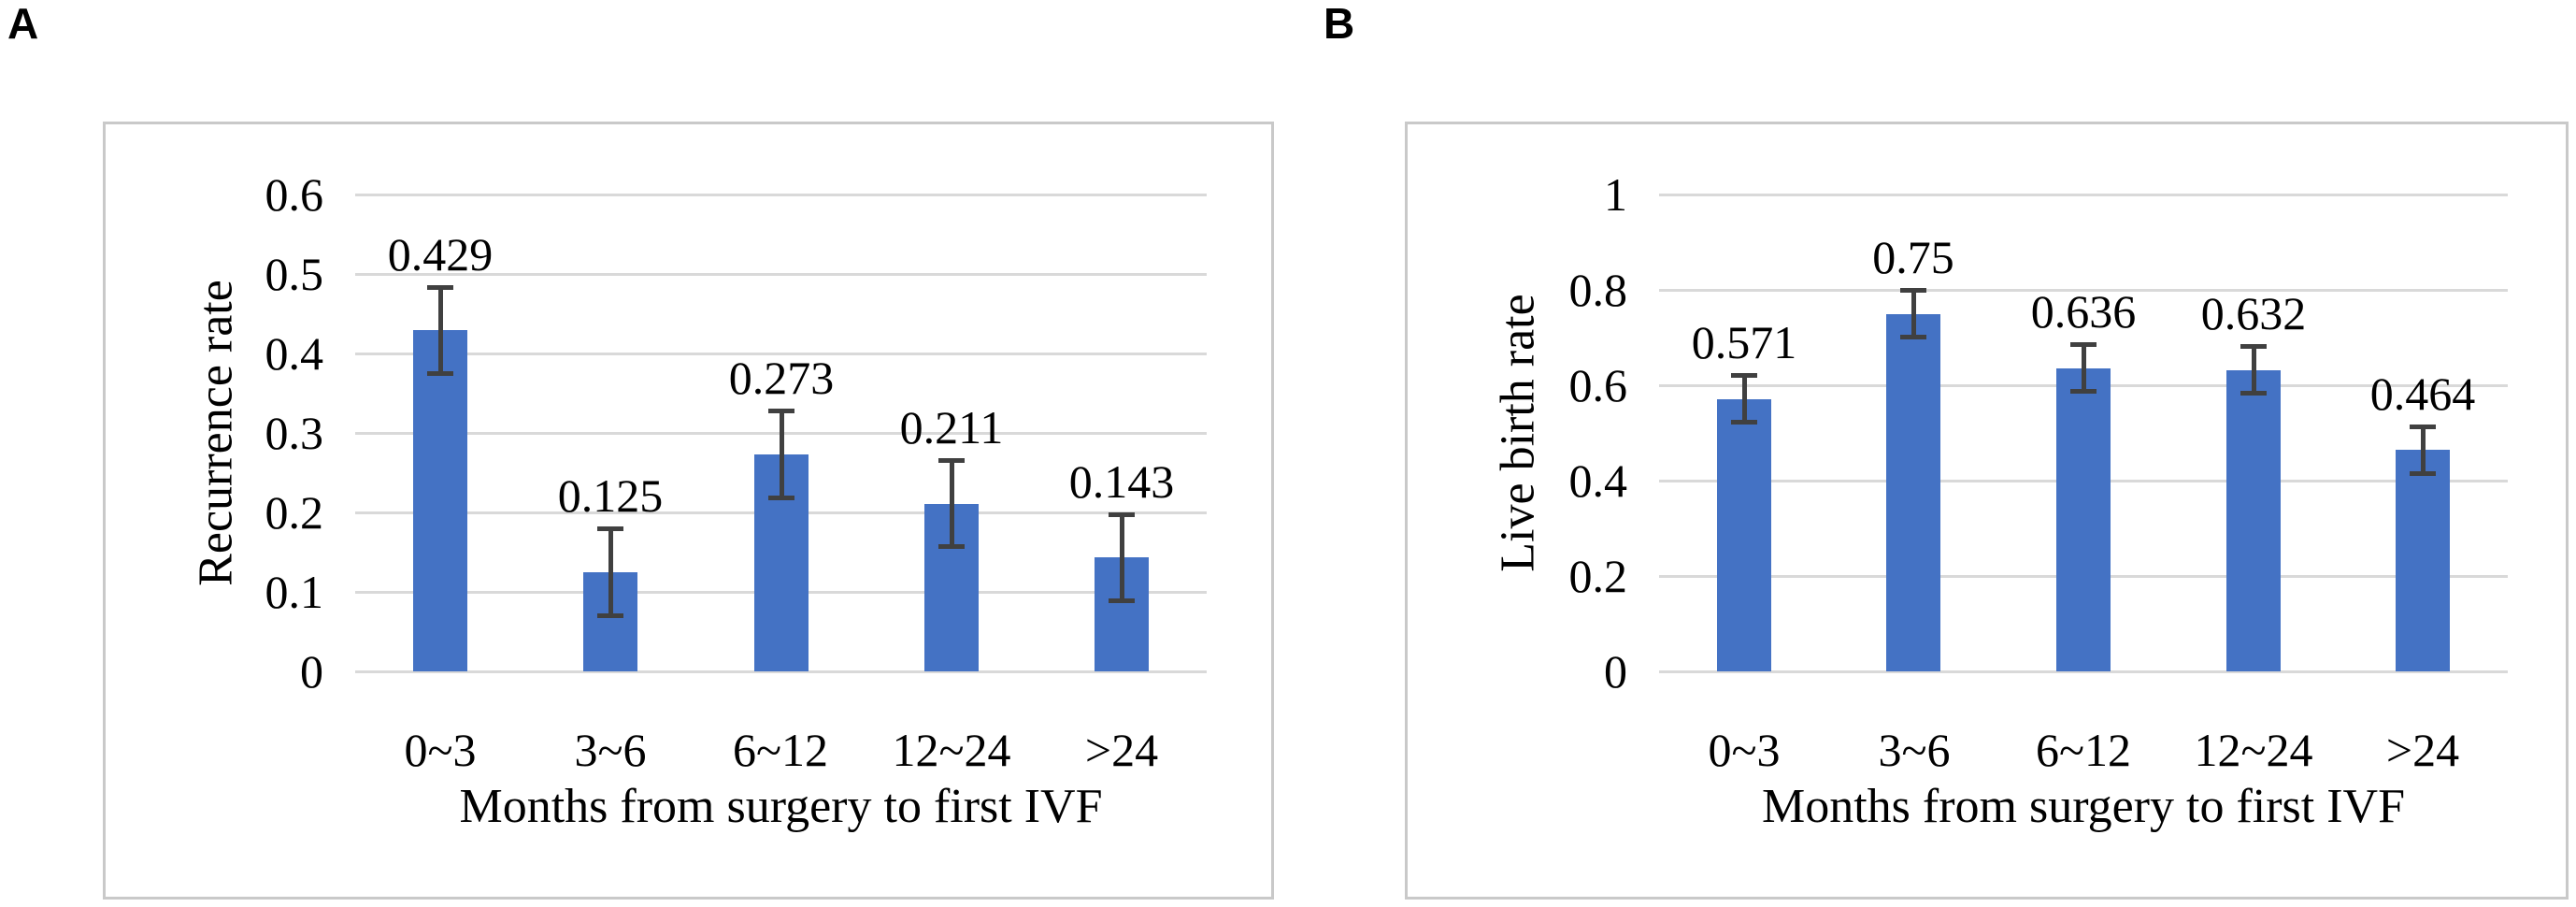 The image size is (2576, 907). Describe the element at coordinates (951, 427) in the screenshot. I see `value-label: 0.211` at that location.